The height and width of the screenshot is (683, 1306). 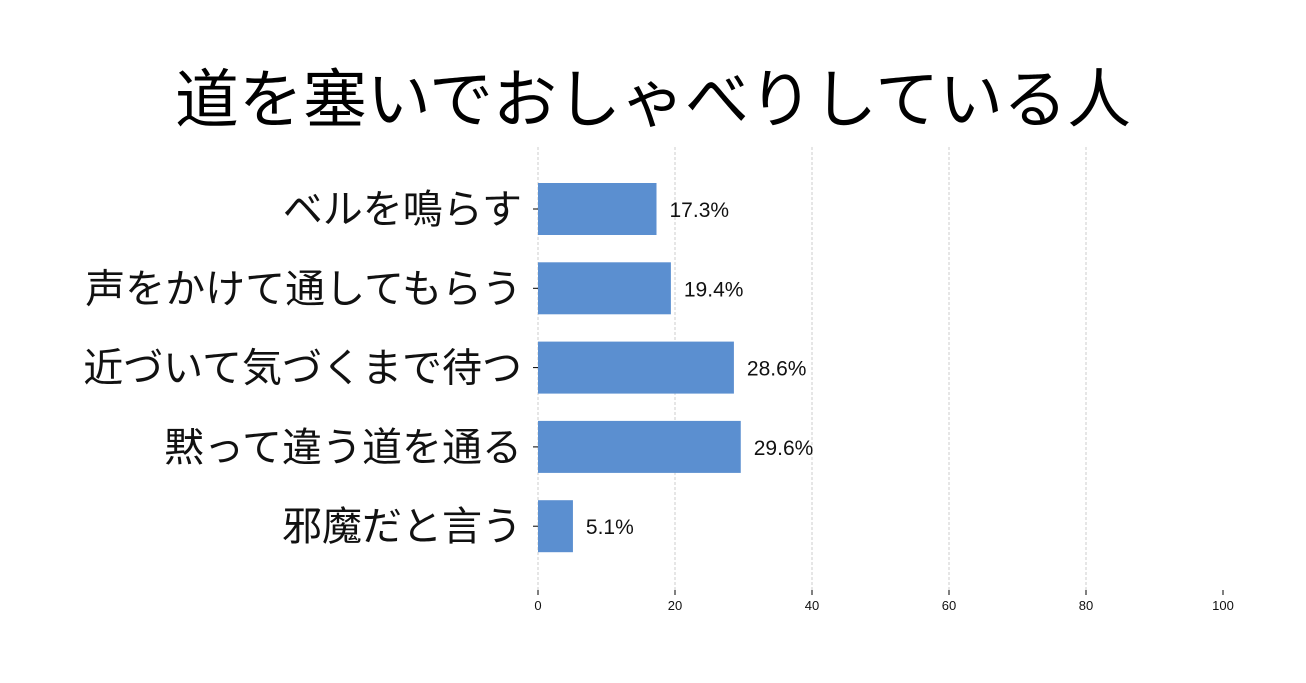 I want to click on category-label: 黙って違う道を通る, so click(x=343, y=448).